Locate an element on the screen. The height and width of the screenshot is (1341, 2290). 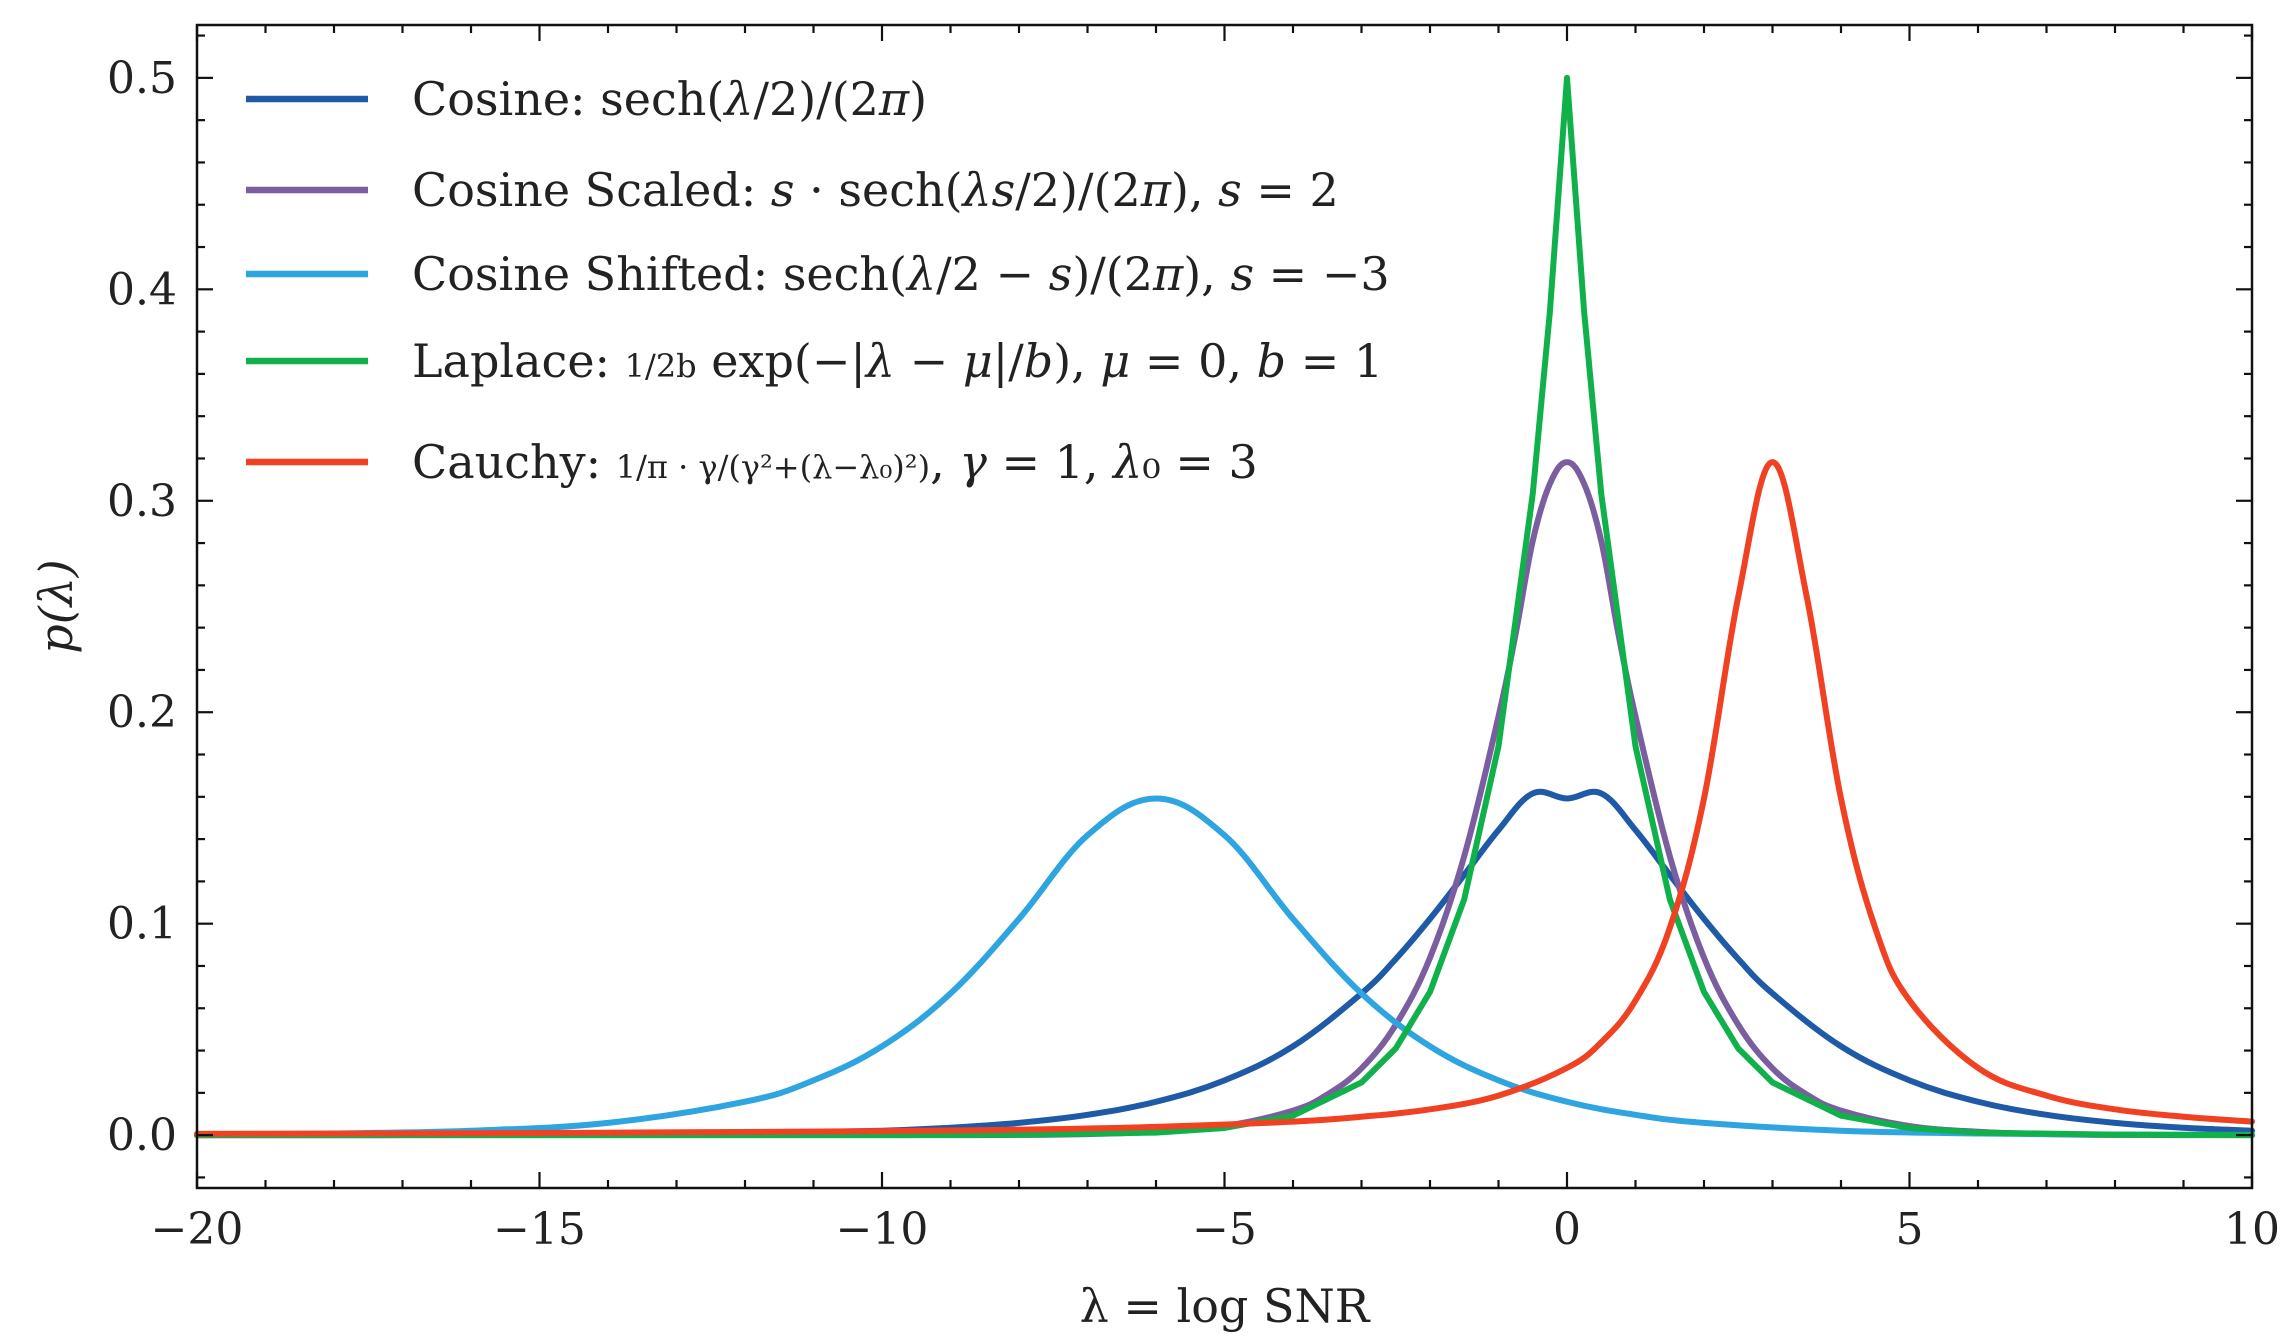
y-tick-label: 0.1 is located at coordinates (142, 924).